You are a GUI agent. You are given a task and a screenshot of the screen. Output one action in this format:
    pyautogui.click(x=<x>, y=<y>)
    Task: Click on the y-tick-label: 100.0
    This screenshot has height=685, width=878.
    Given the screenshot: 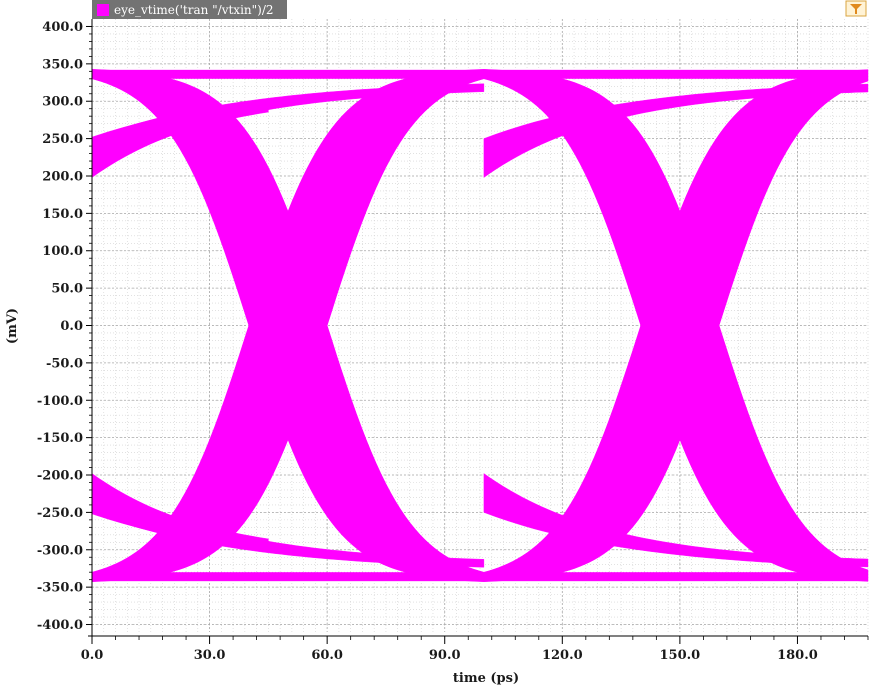 What is the action you would take?
    pyautogui.click(x=62, y=251)
    